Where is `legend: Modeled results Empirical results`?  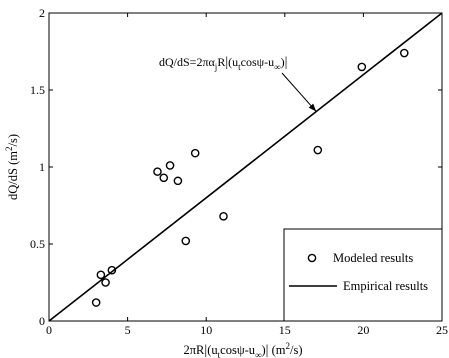
legend: Modeled results Empirical results is located at coordinates (363, 275).